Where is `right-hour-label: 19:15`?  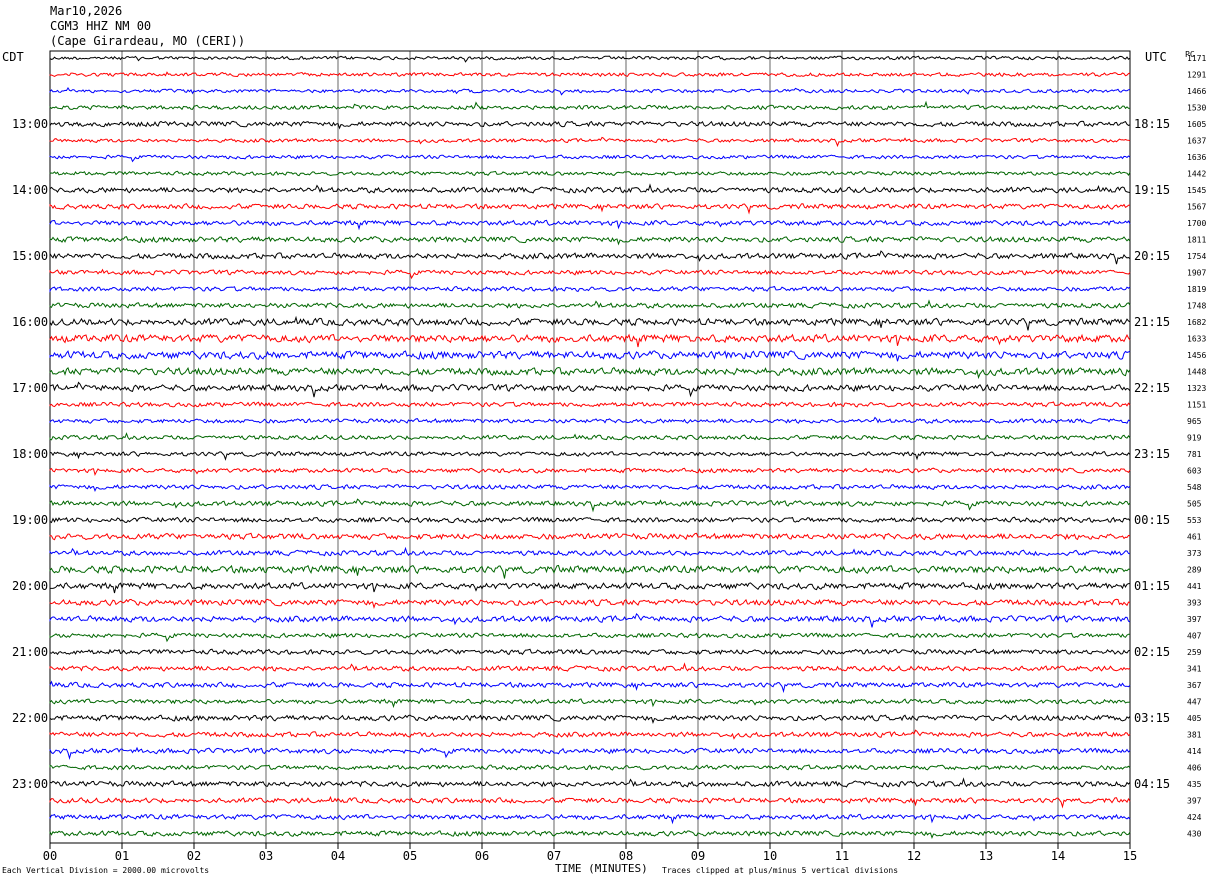 right-hour-label: 19:15 is located at coordinates (1152, 190).